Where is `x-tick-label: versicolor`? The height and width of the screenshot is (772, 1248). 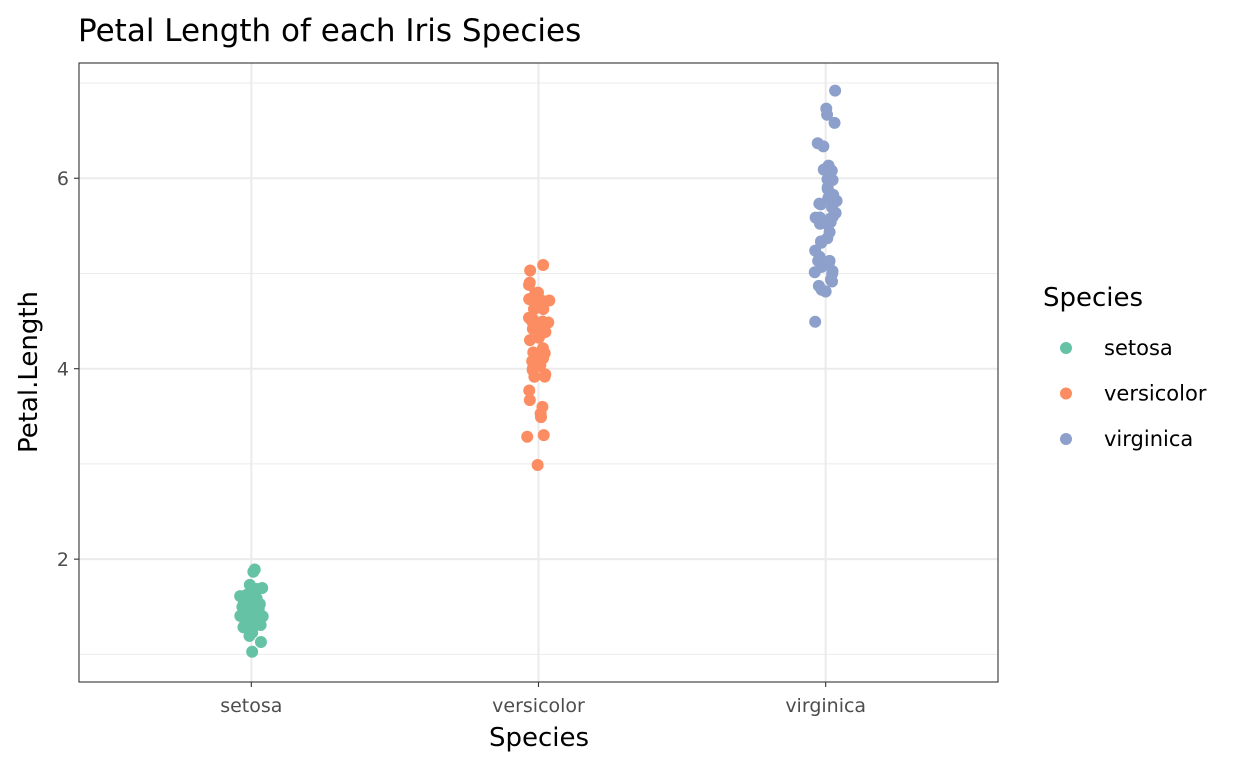 x-tick-label: versicolor is located at coordinates (538, 706).